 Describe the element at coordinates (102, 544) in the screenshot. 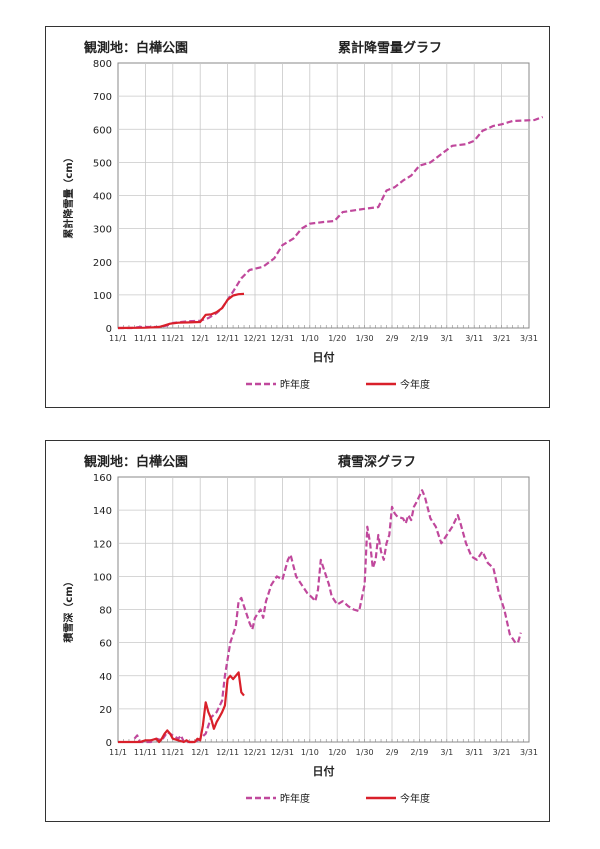

I see `y-tick-label: 120` at that location.